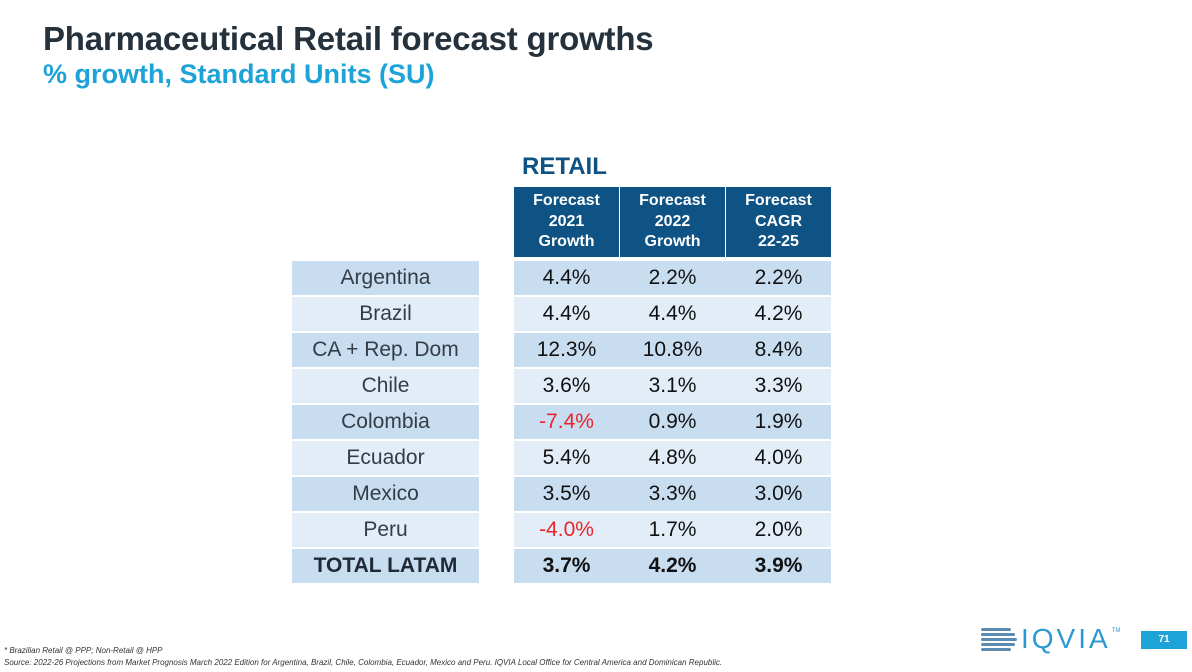 The width and height of the screenshot is (1192, 672). I want to click on table-row: -4.0% 1.7% 2.0%, so click(672, 530).